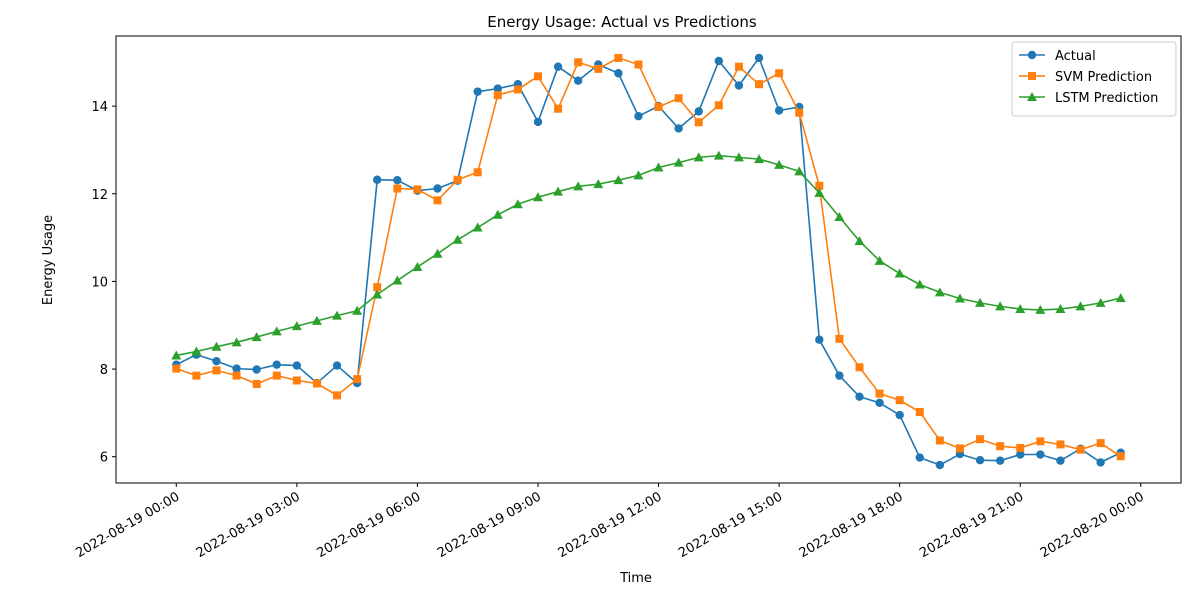 Image resolution: width=1200 pixels, height=600 pixels. What do you see at coordinates (971, 525) in the screenshot?
I see `x-tick-label: 2022-08-19 21:00` at bounding box center [971, 525].